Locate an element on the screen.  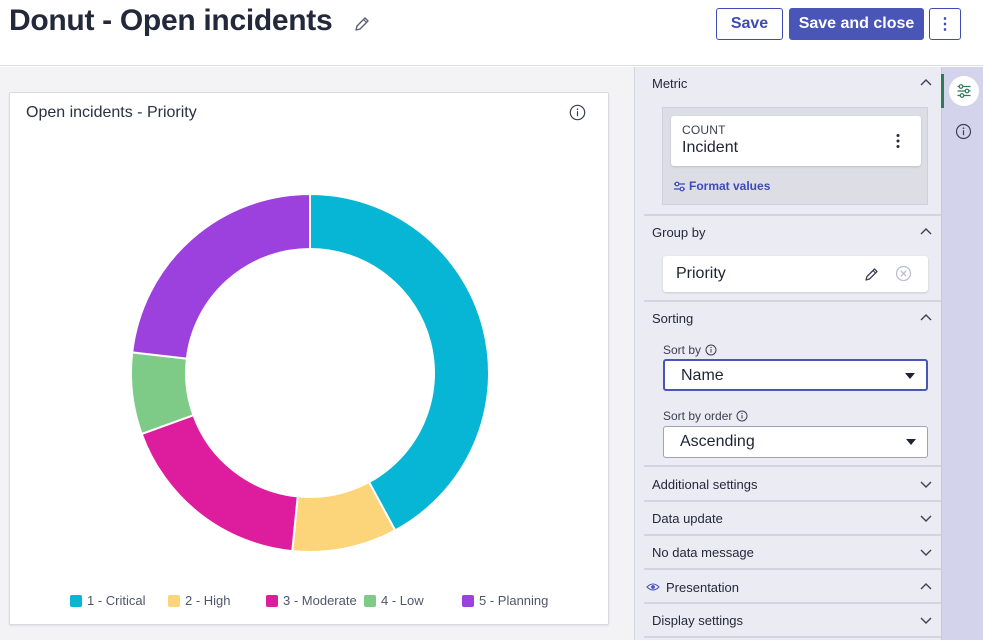
legend-label: 4 - Low is located at coordinates (402, 600).